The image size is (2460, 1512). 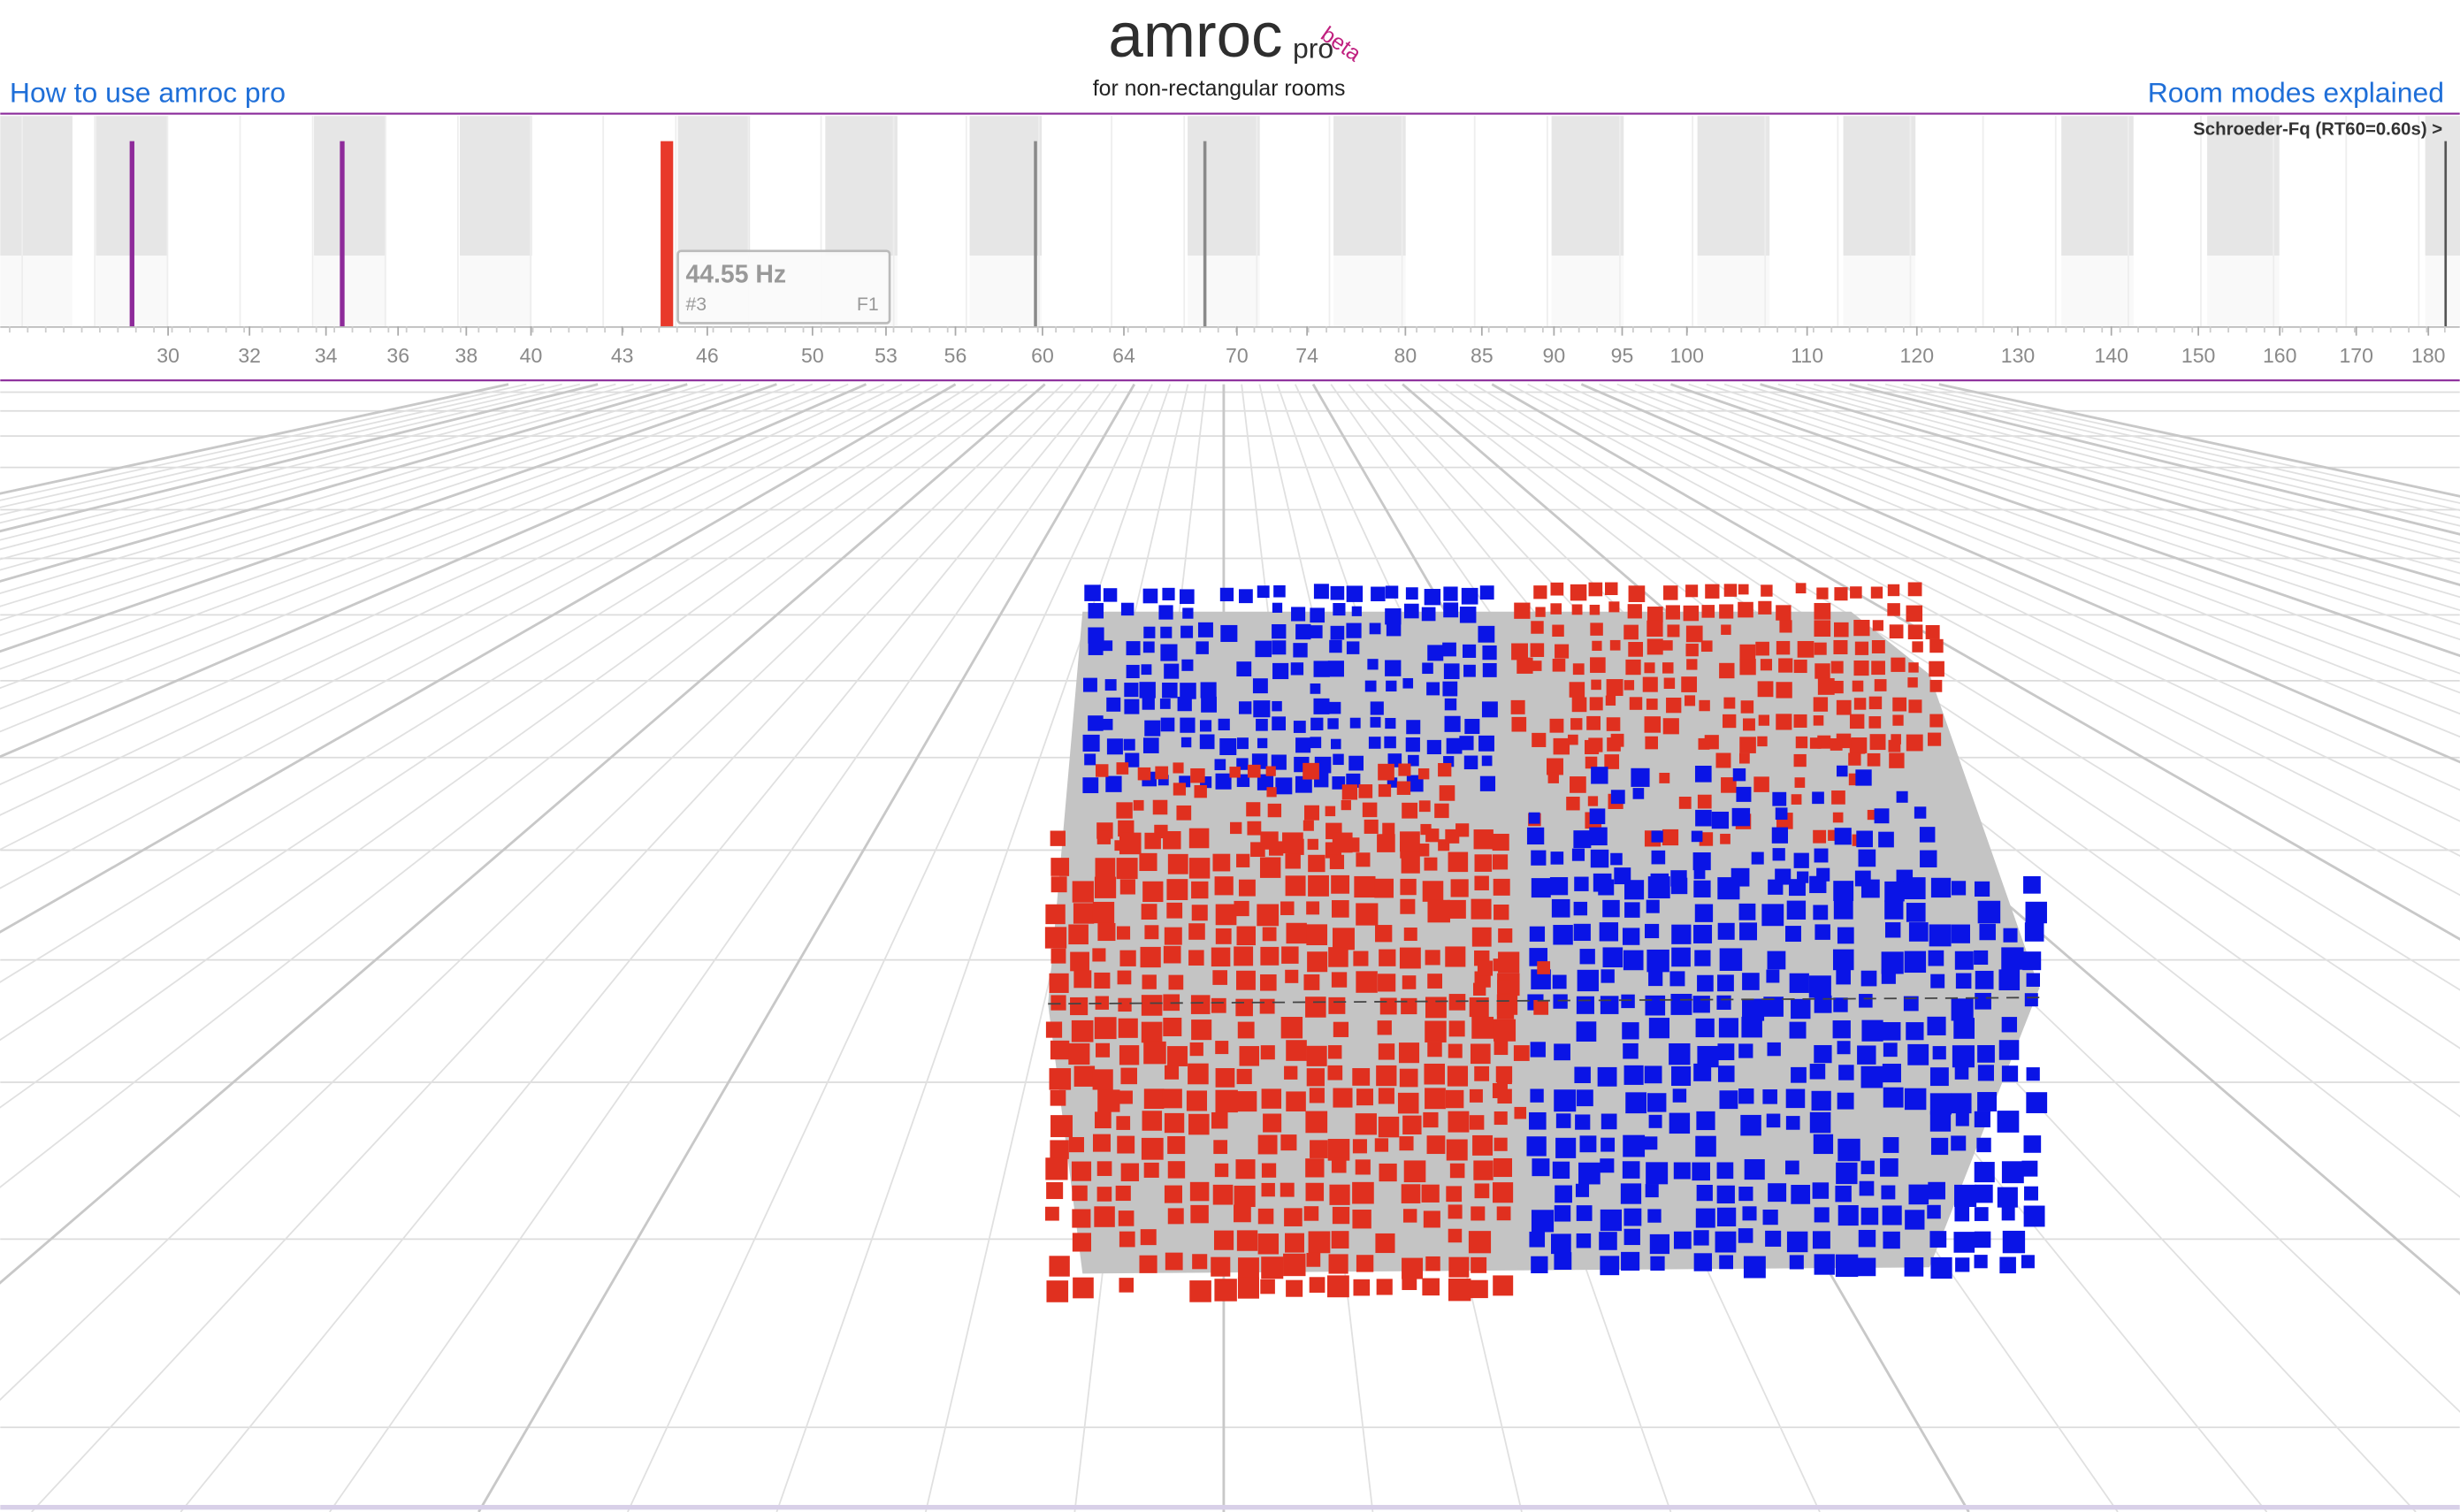 What do you see at coordinates (326, 355) in the screenshot?
I see `tick-label: 34` at bounding box center [326, 355].